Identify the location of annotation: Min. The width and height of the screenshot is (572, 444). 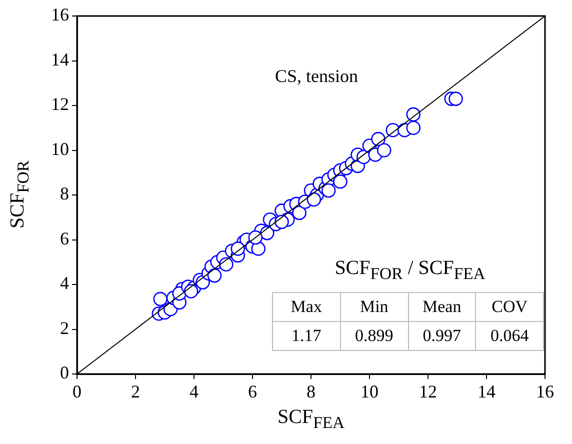
(374, 307).